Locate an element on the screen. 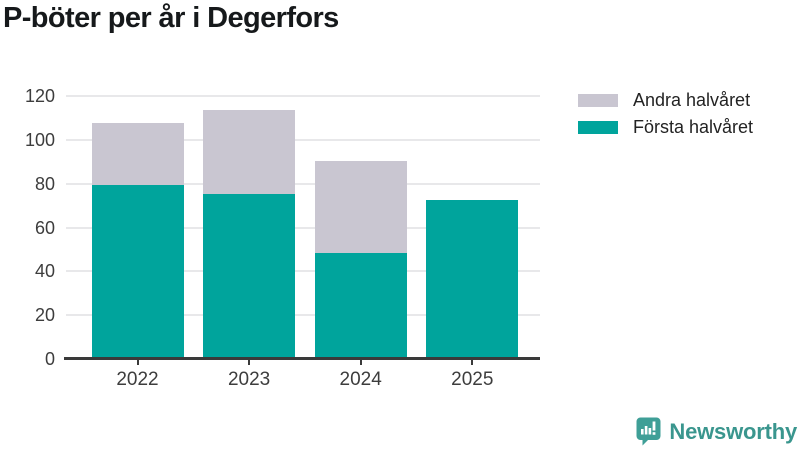 This screenshot has height=450, width=800. newsworthy-logo: Newsworthy is located at coordinates (716, 431).